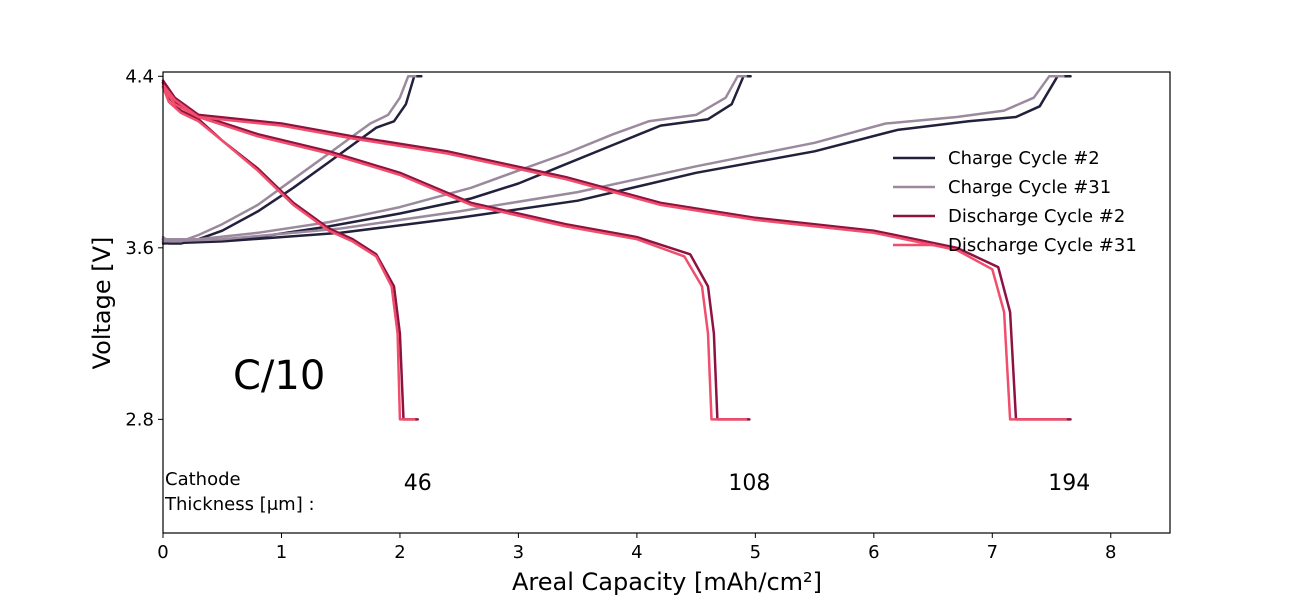 This screenshot has width=1300, height=600. I want to click on x-tick-label: 7, so click(992, 552).